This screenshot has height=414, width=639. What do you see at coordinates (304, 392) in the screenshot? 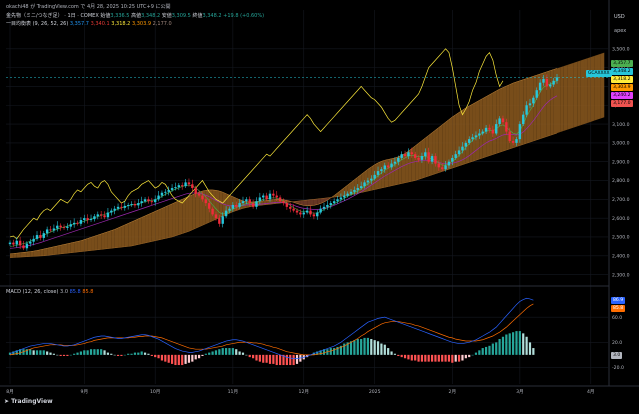
I see `x-tick-label: 12月` at bounding box center [304, 392].